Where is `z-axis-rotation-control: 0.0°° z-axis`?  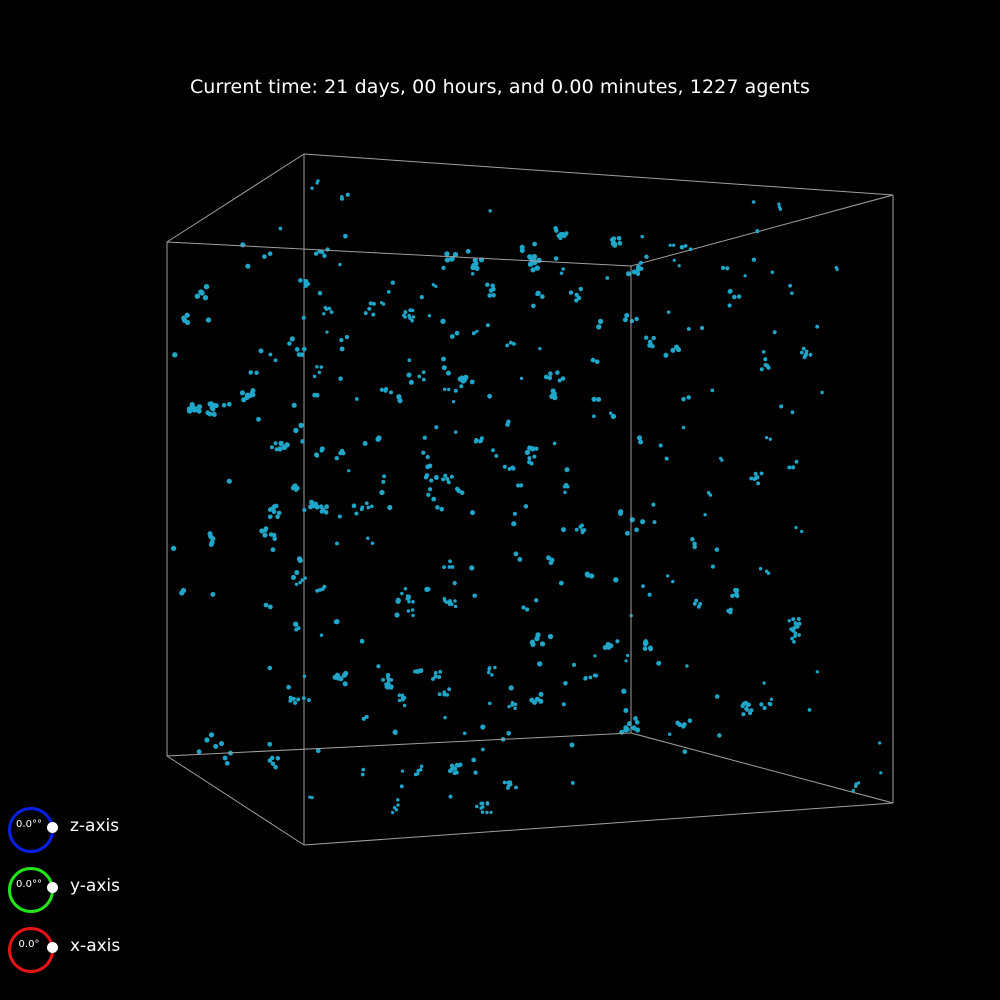 z-axis-rotation-control: 0.0°° z-axis is located at coordinates (86, 830).